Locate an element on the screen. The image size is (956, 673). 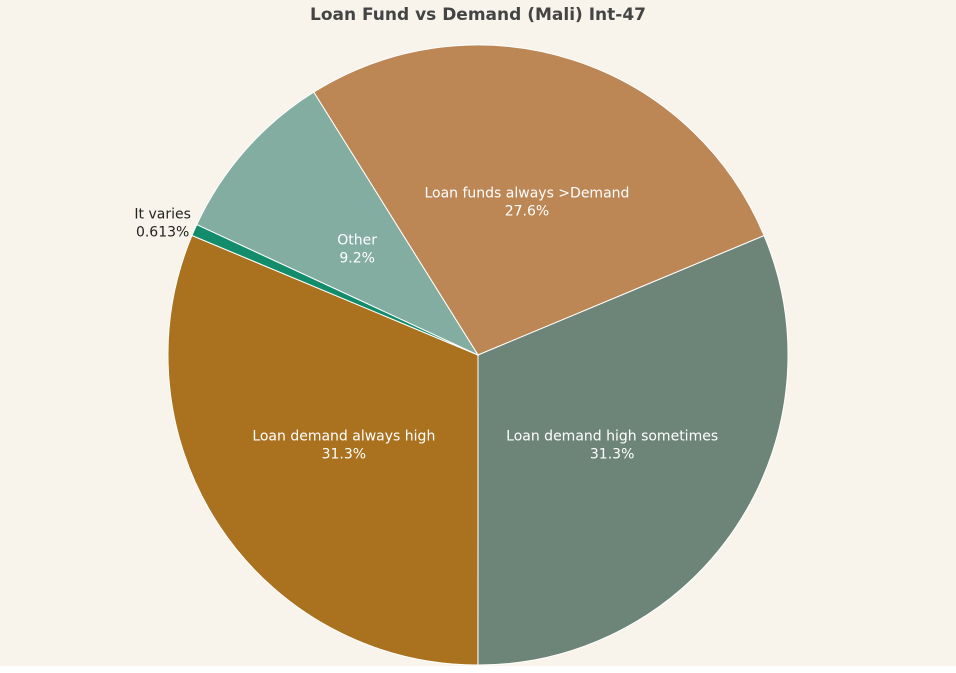
slice-label: Other 9.2% is located at coordinates (357, 249).